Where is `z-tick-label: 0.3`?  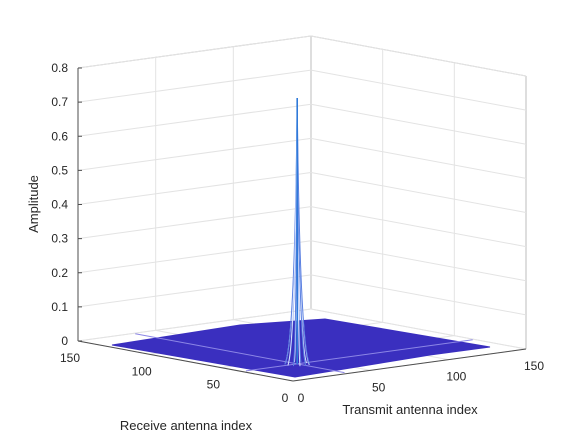 z-tick-label: 0.3 is located at coordinates (59, 239).